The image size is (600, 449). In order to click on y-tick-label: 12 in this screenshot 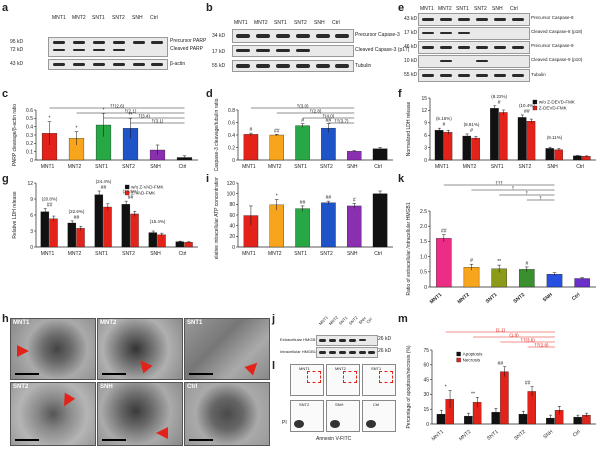, I will do `click(424, 111)`.